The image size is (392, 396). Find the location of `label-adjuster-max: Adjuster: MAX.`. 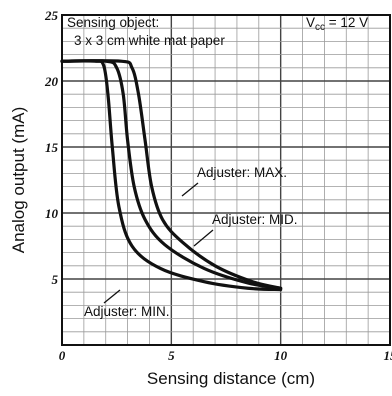

label-adjuster-max: Adjuster: MAX. is located at coordinates (242, 172).